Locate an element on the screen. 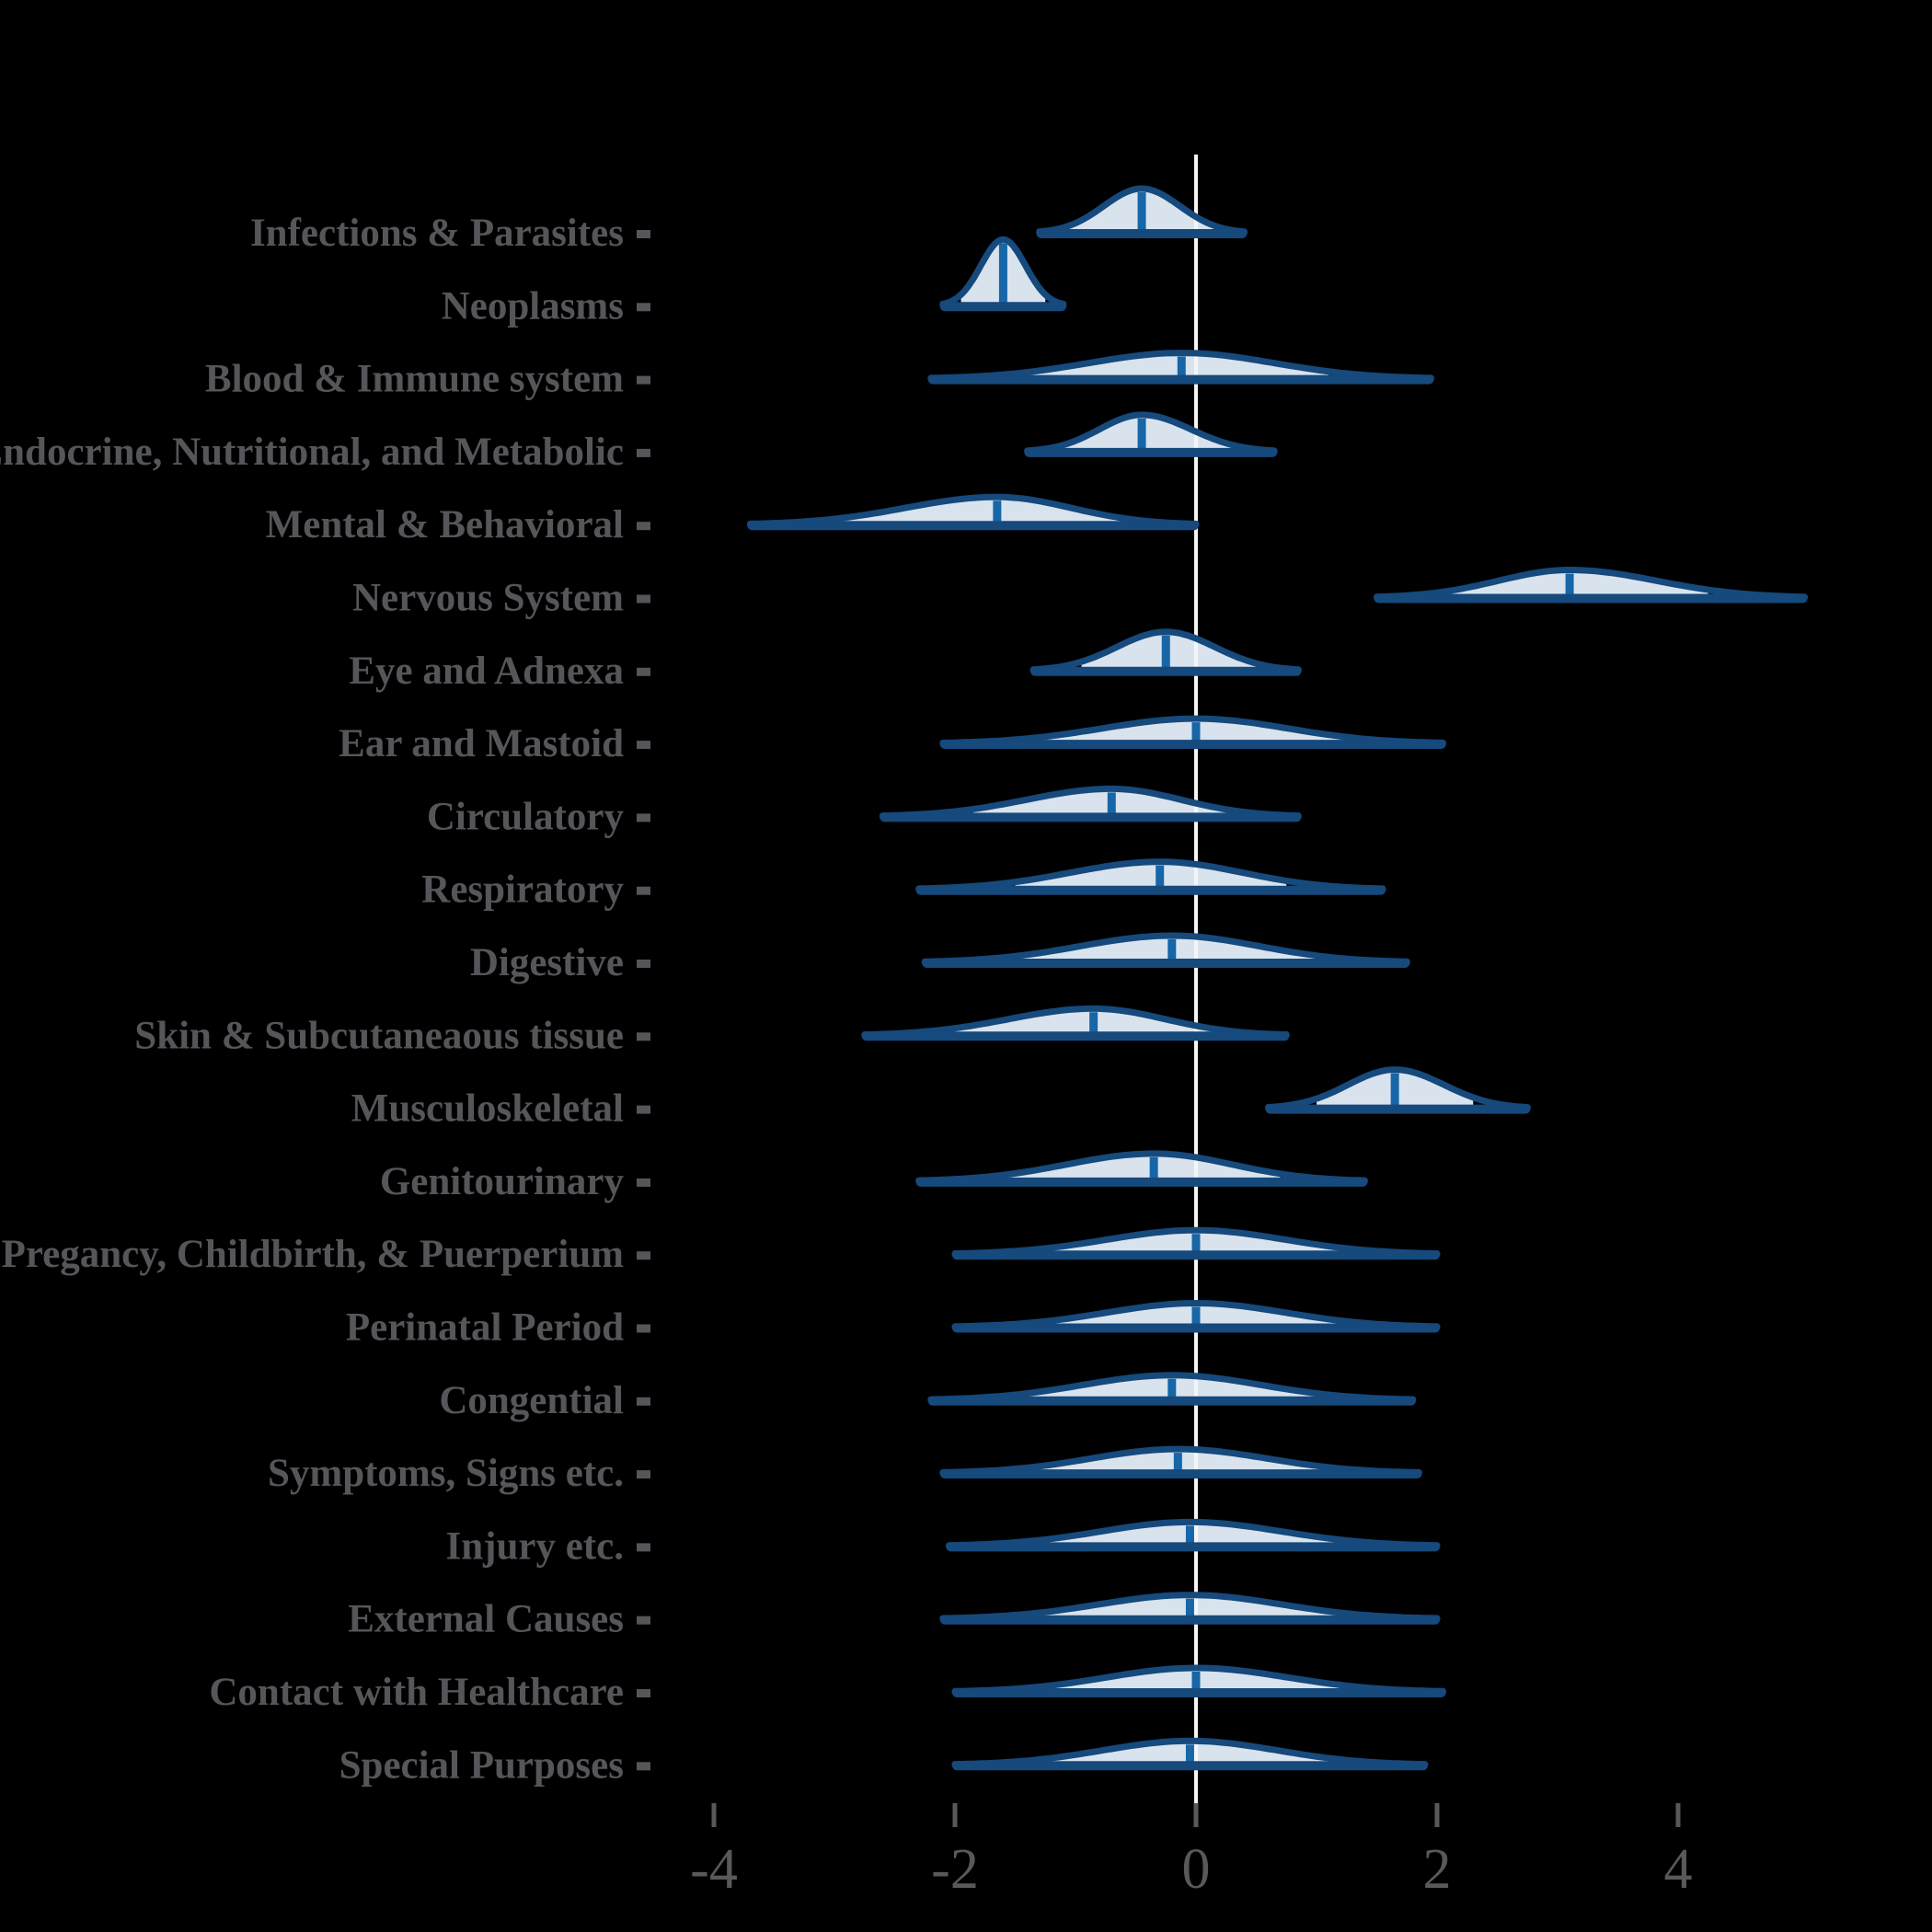  category-label: Ear and Mastoid is located at coordinates (481, 743).